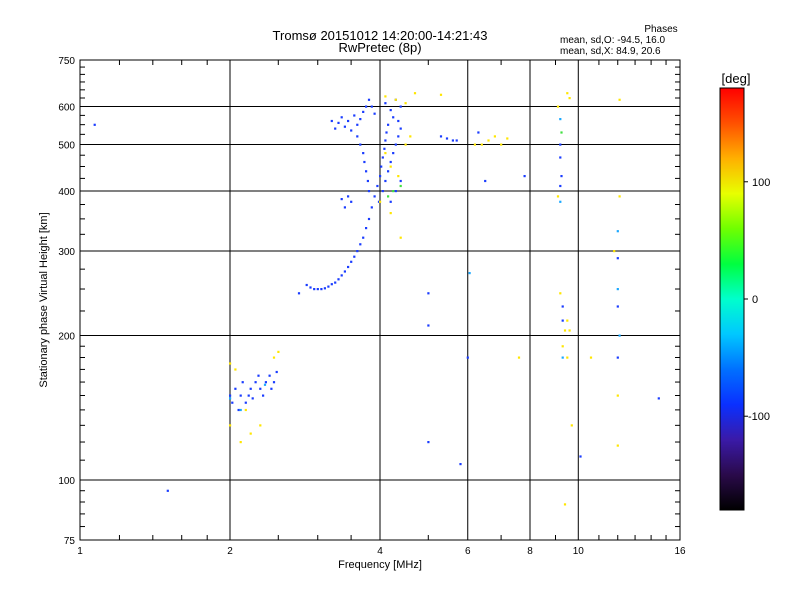  What do you see at coordinates (380, 551) in the screenshot?
I see `x-tick-label: 4` at bounding box center [380, 551].